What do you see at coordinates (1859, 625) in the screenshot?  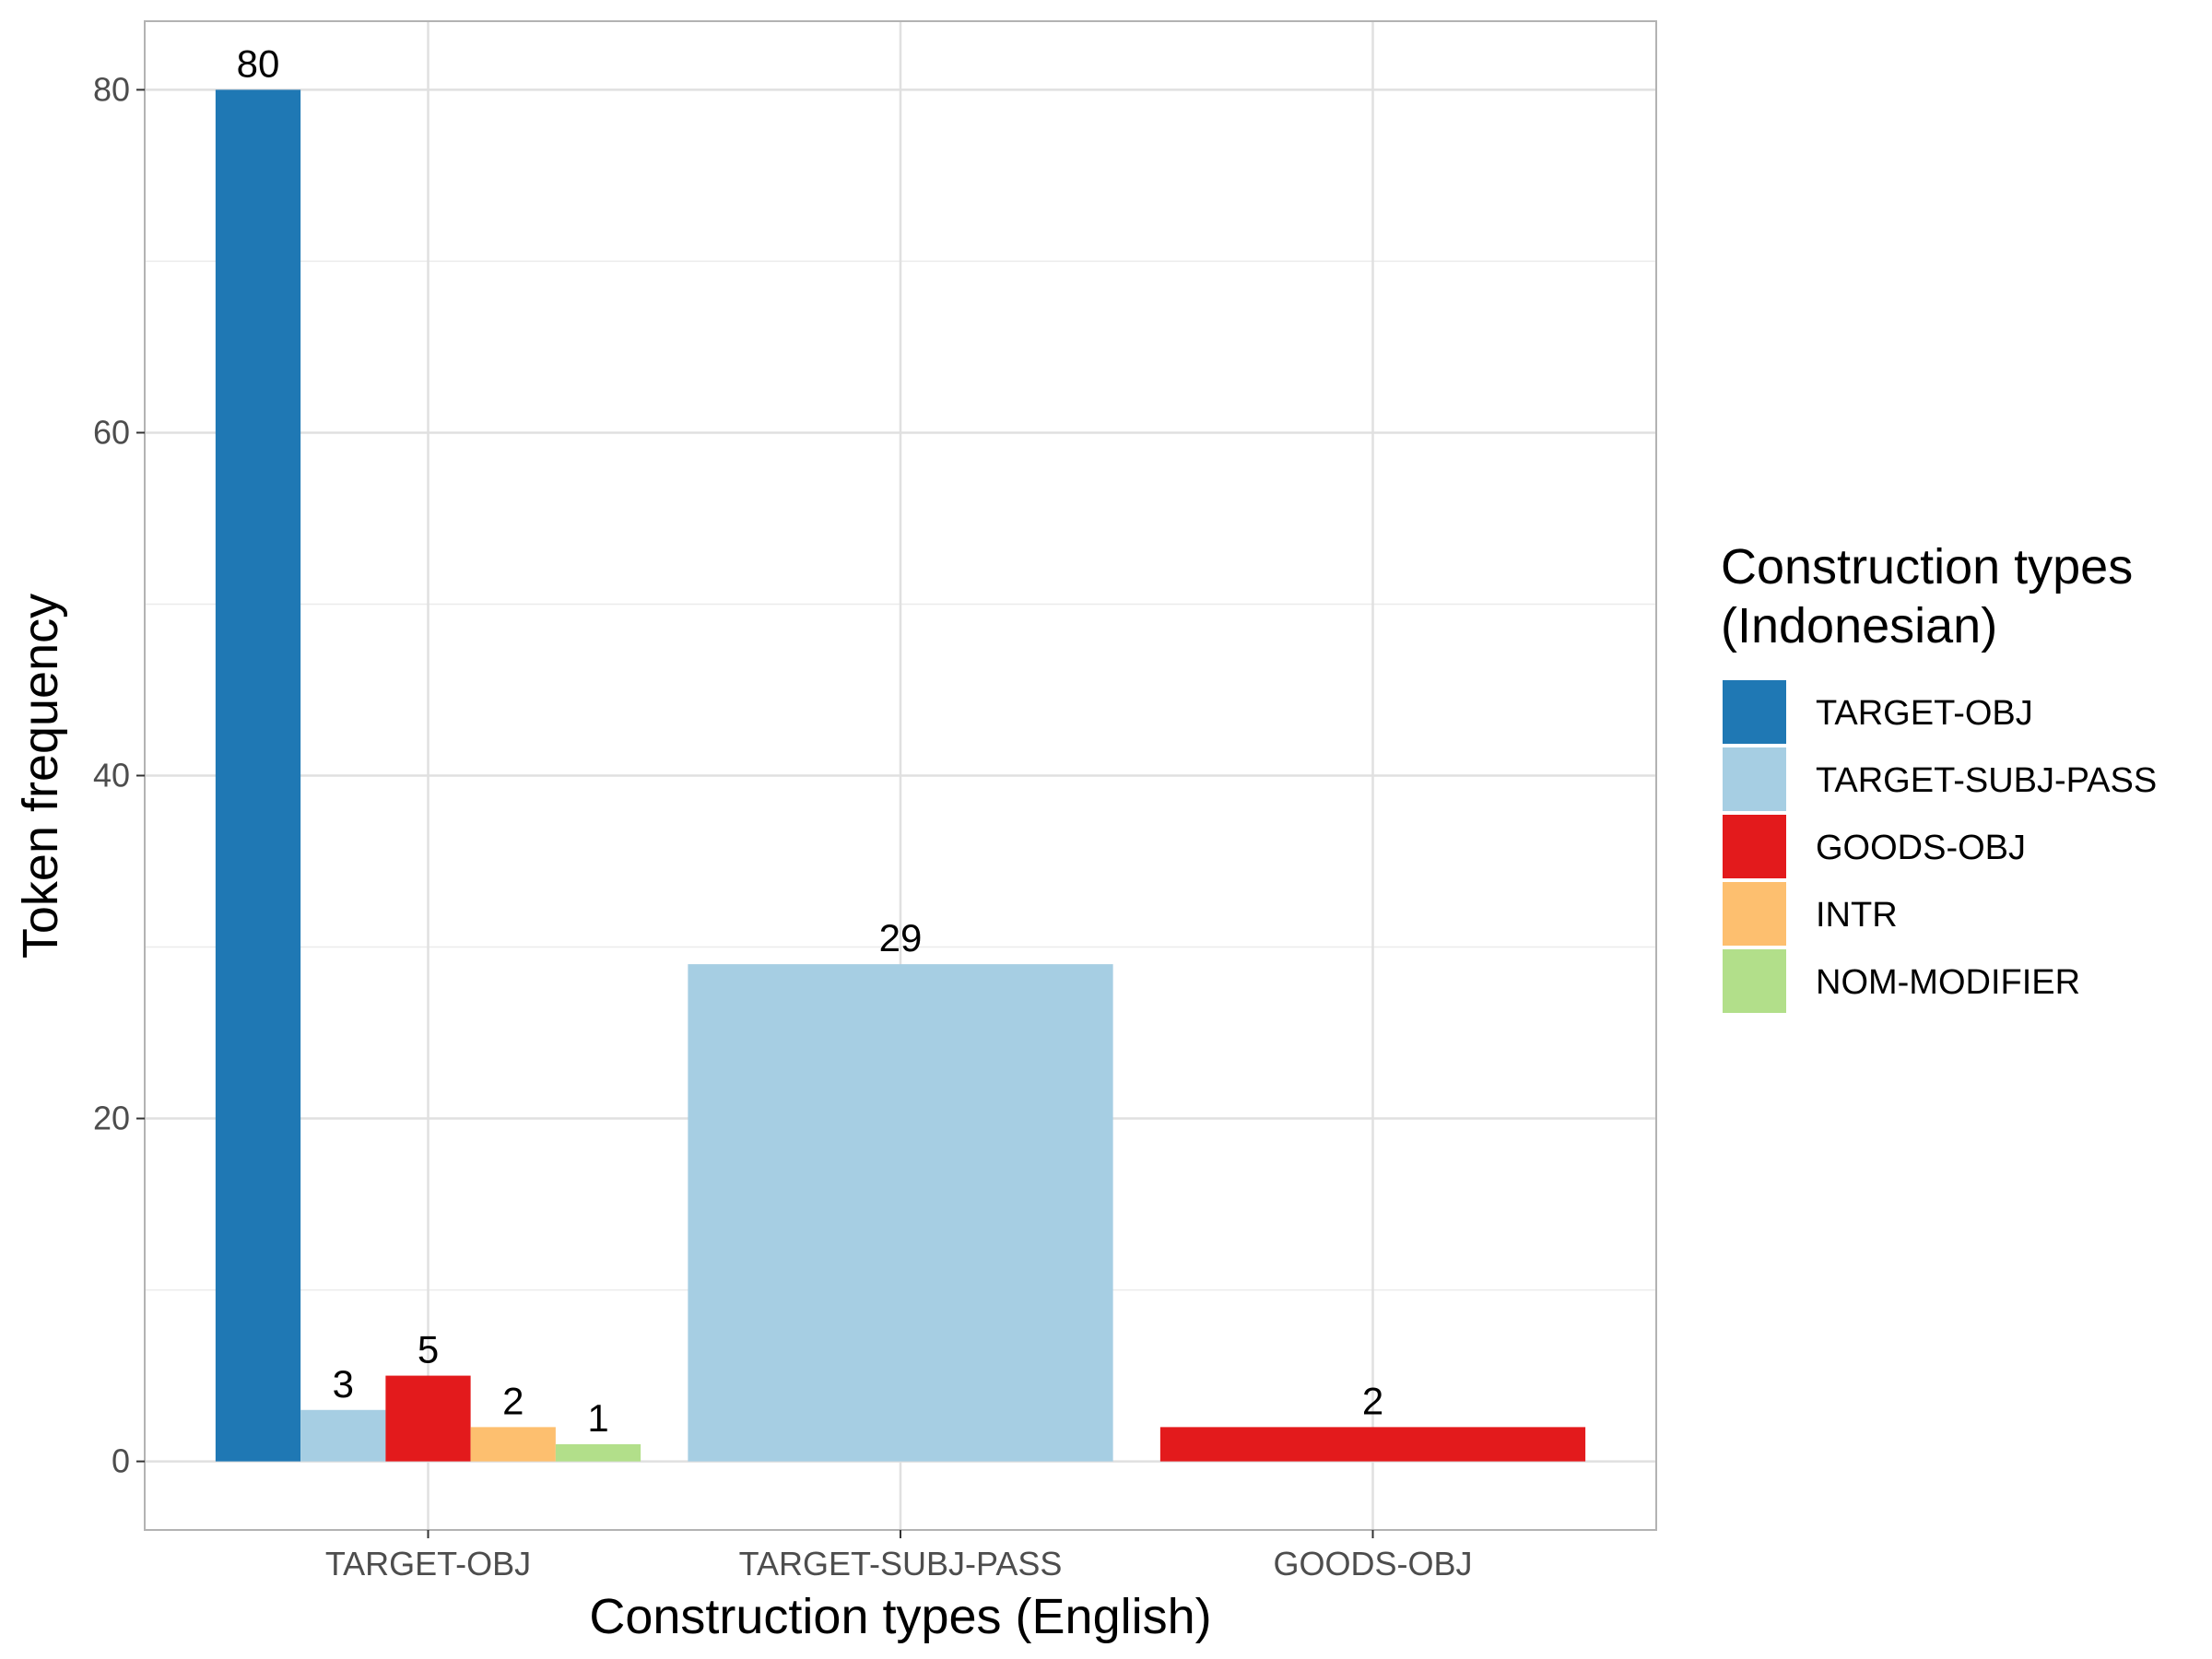 I see `legend-title-line-2: (Indonesian)` at bounding box center [1859, 625].